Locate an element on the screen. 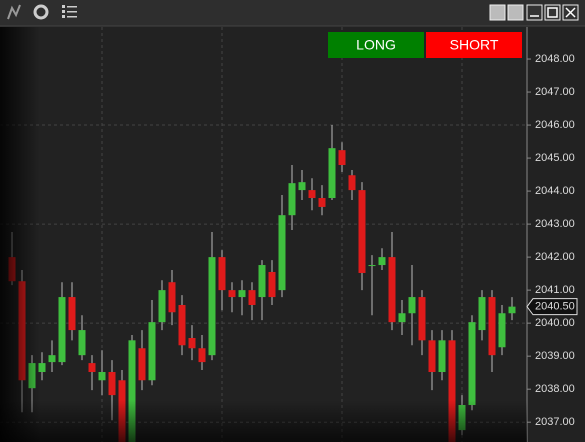 The image size is (585, 442). y-tick-label: 2043.00 is located at coordinates (555, 224).